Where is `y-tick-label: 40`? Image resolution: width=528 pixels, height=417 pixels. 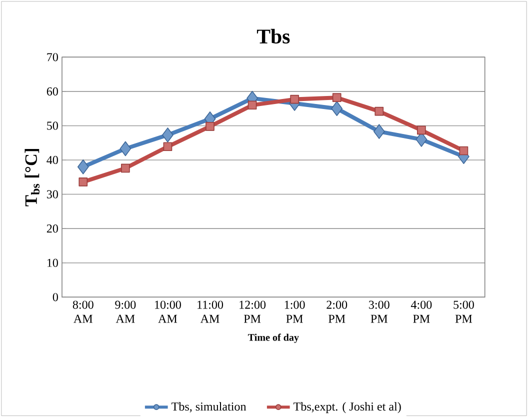 y-tick-label: 40 is located at coordinates (52, 160).